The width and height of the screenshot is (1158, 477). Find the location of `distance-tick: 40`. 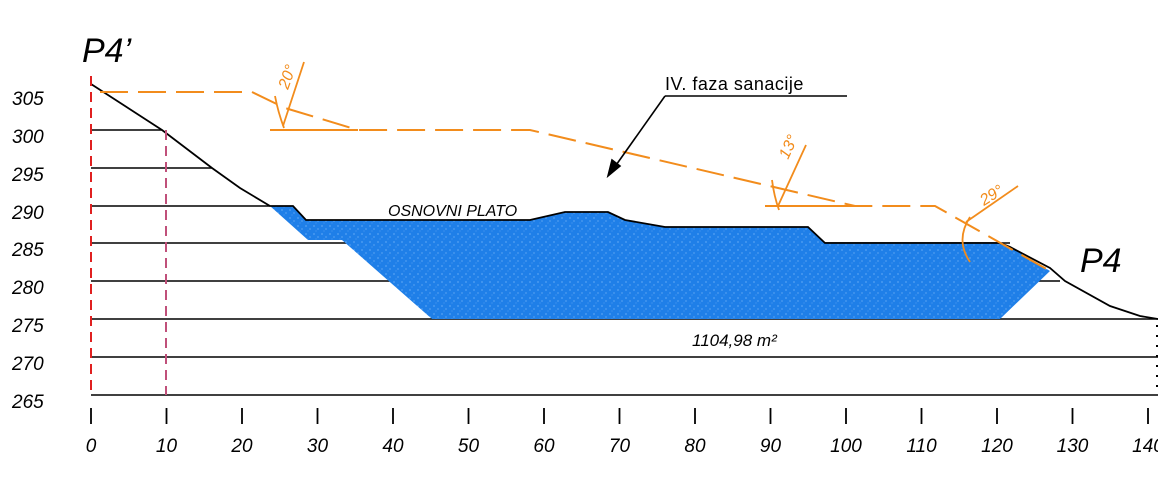

distance-tick: 40 is located at coordinates (393, 446).